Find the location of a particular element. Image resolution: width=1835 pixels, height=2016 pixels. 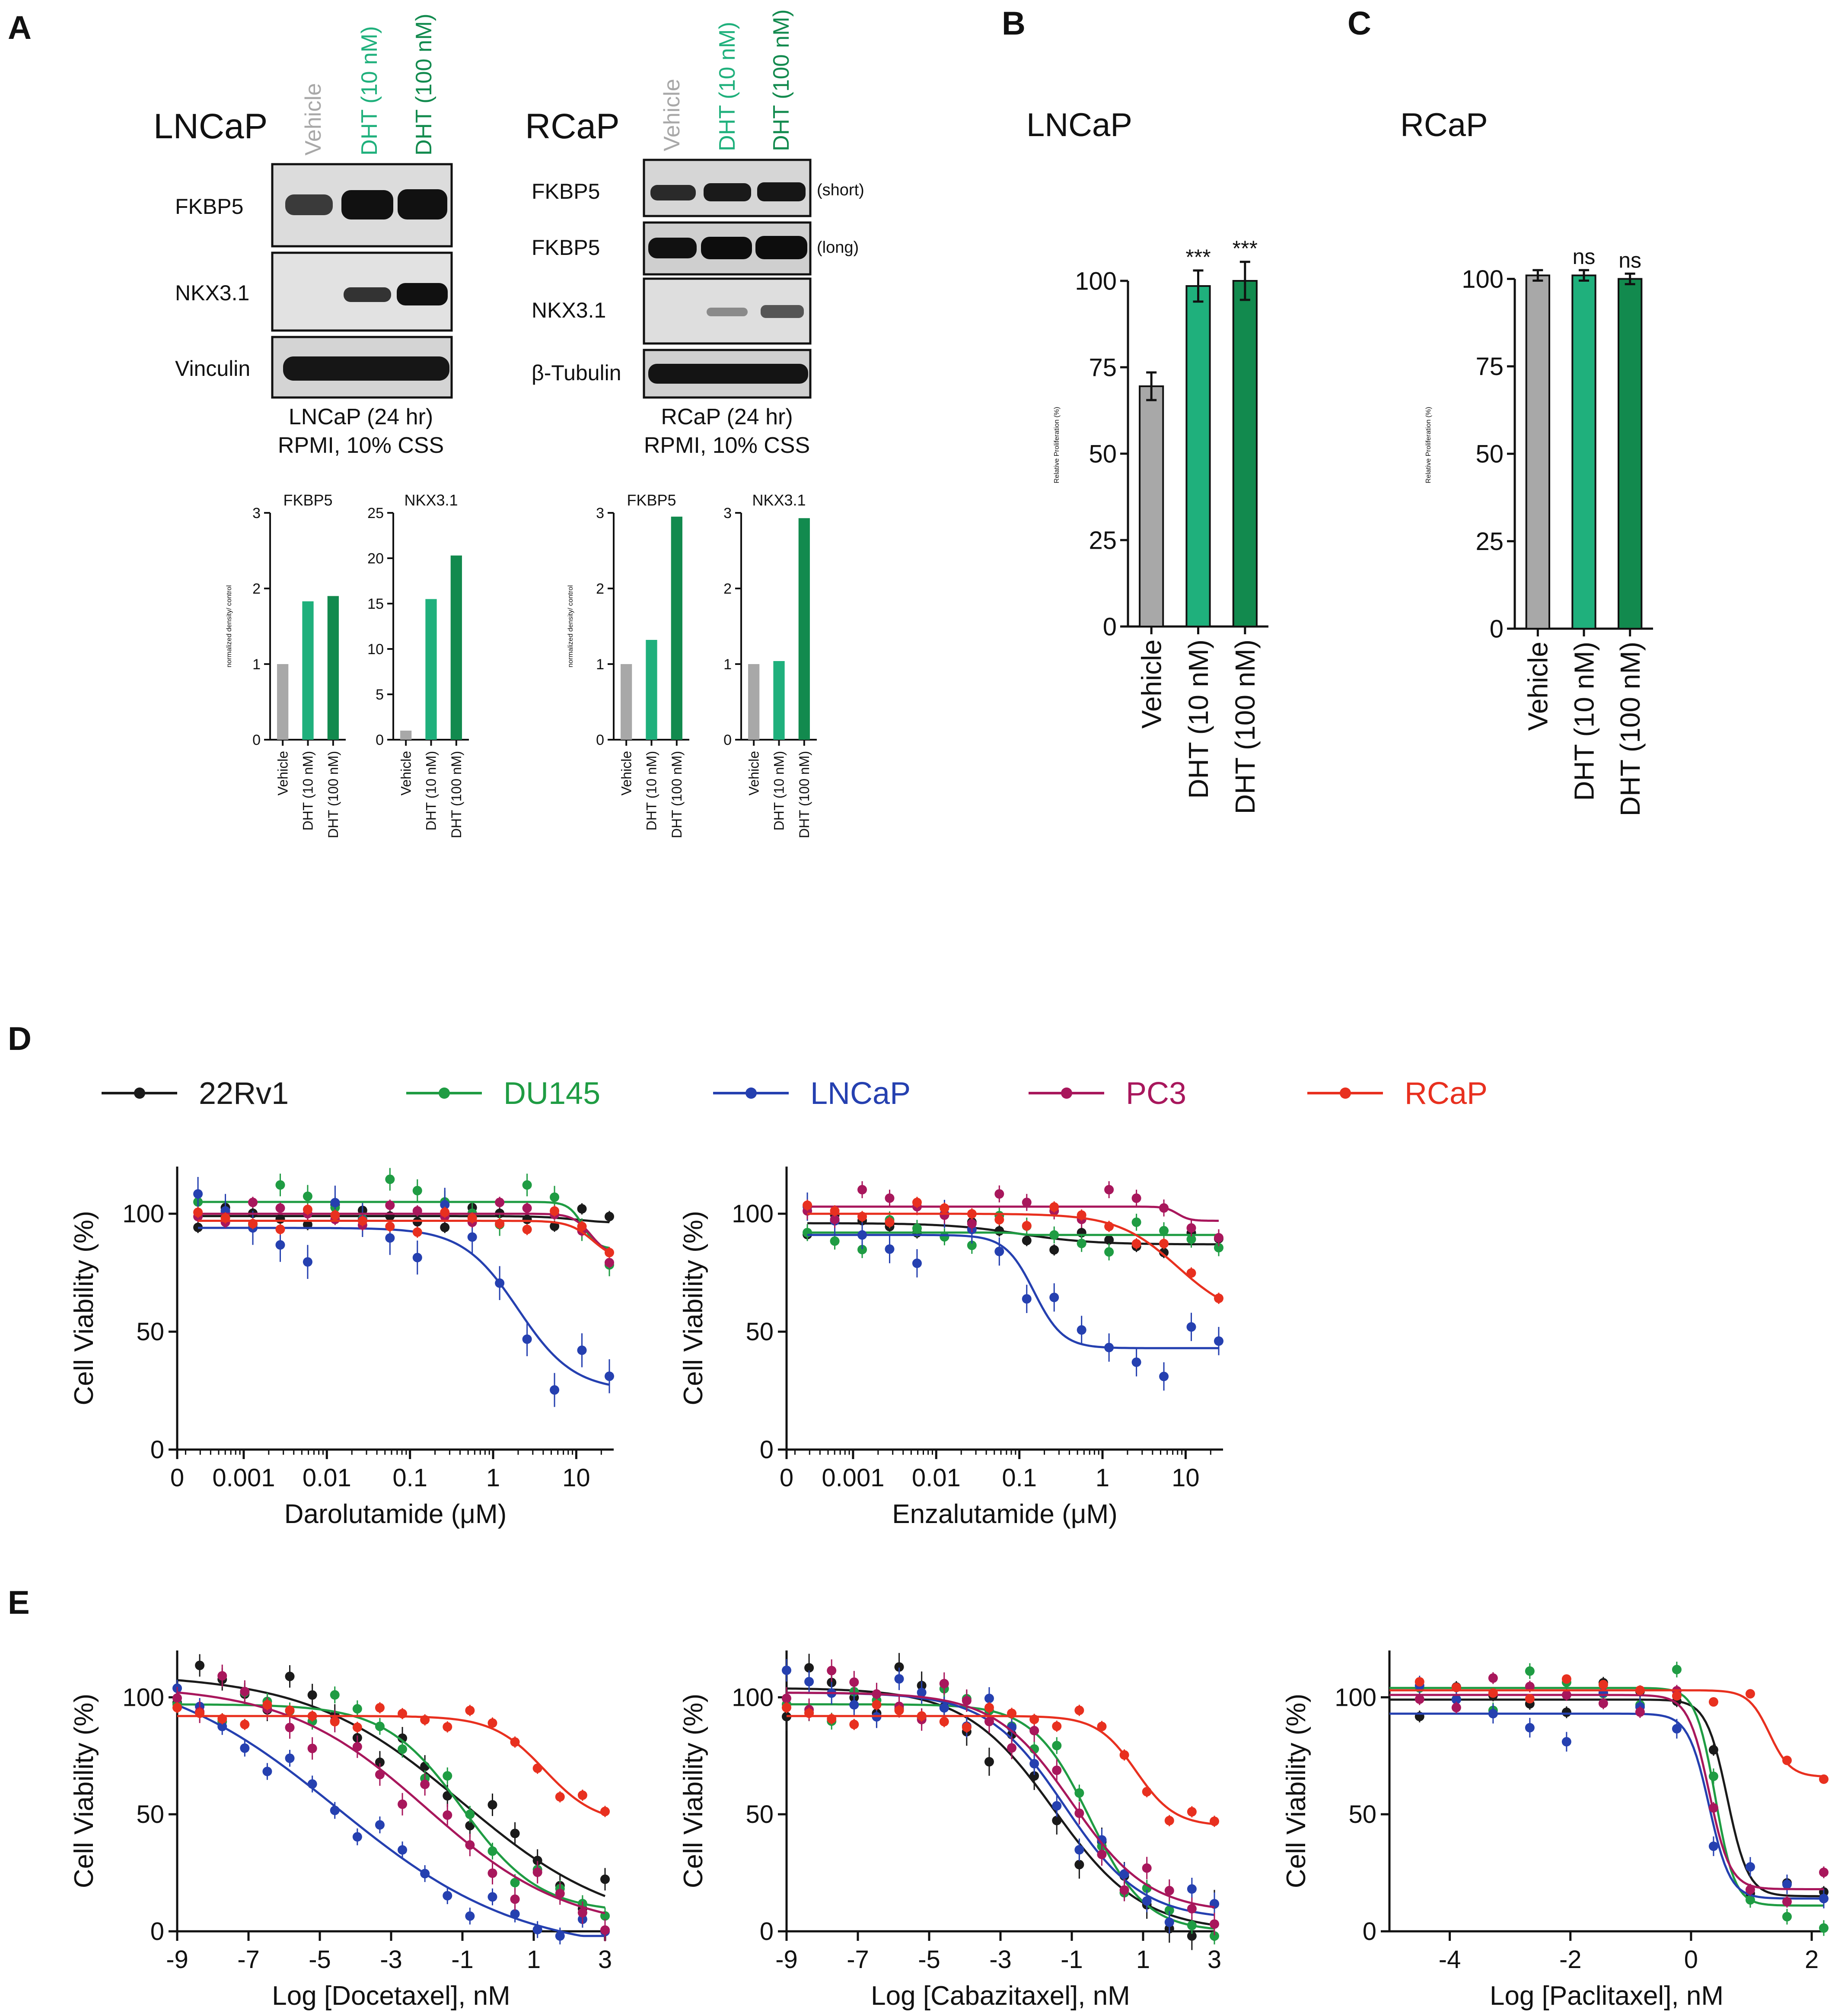

y-axis-label: Relative Proliferation (%) is located at coordinates (1428, 445).